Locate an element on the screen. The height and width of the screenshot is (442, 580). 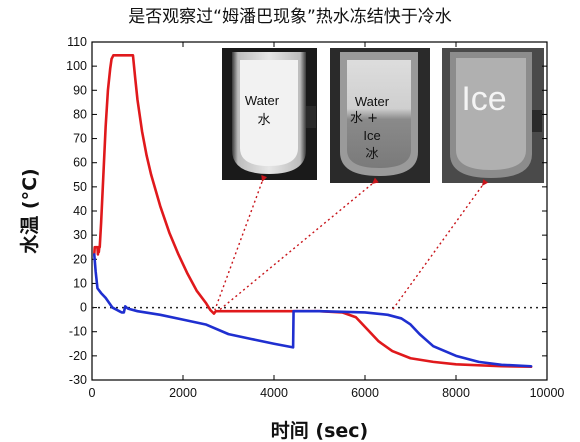
y-tick-label: 70 is located at coordinates (80, 139).